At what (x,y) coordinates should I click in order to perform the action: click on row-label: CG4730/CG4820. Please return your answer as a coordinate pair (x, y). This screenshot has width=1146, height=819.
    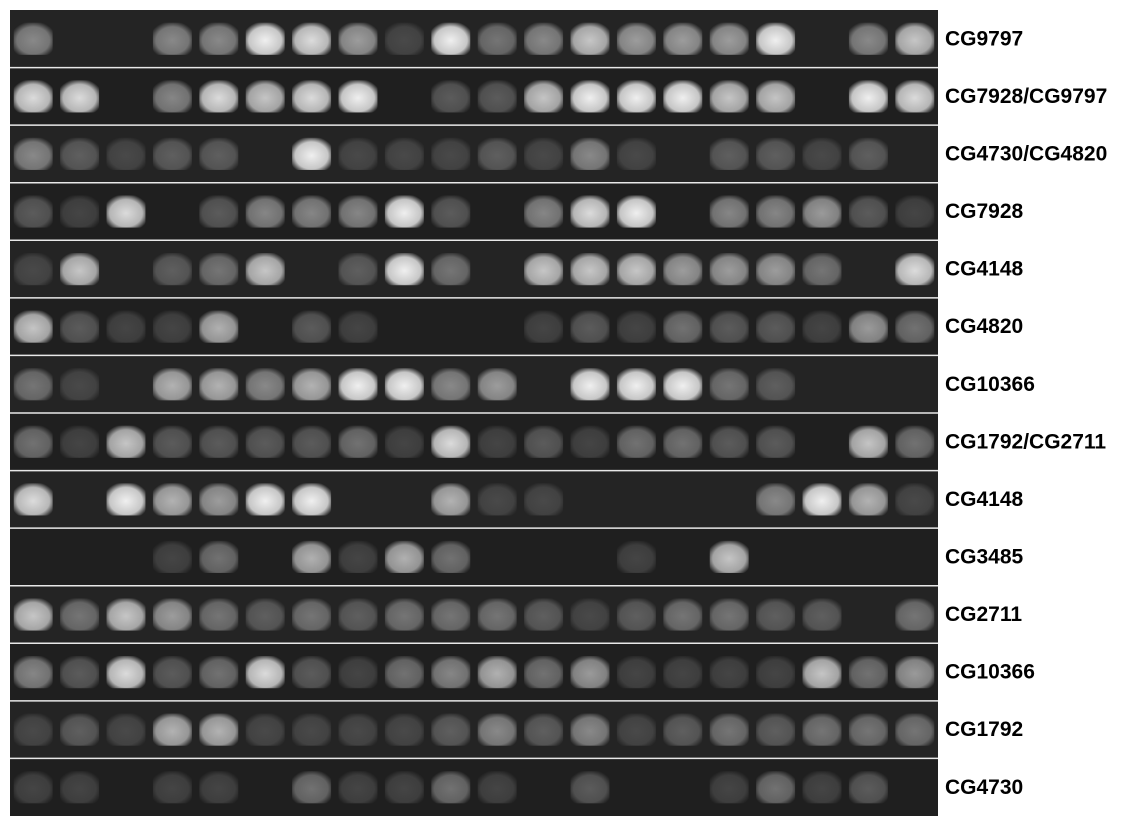
    Looking at the image, I should click on (1026, 153).